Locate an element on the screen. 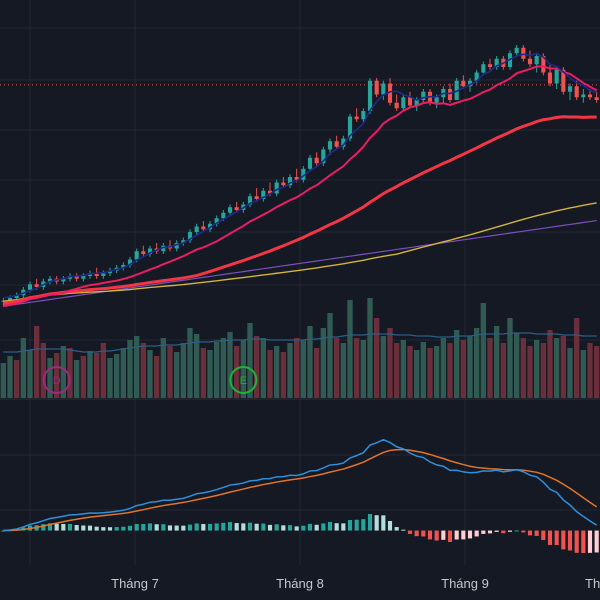 The width and height of the screenshot is (600, 600). event-marker-ring is located at coordinates (56, 380).